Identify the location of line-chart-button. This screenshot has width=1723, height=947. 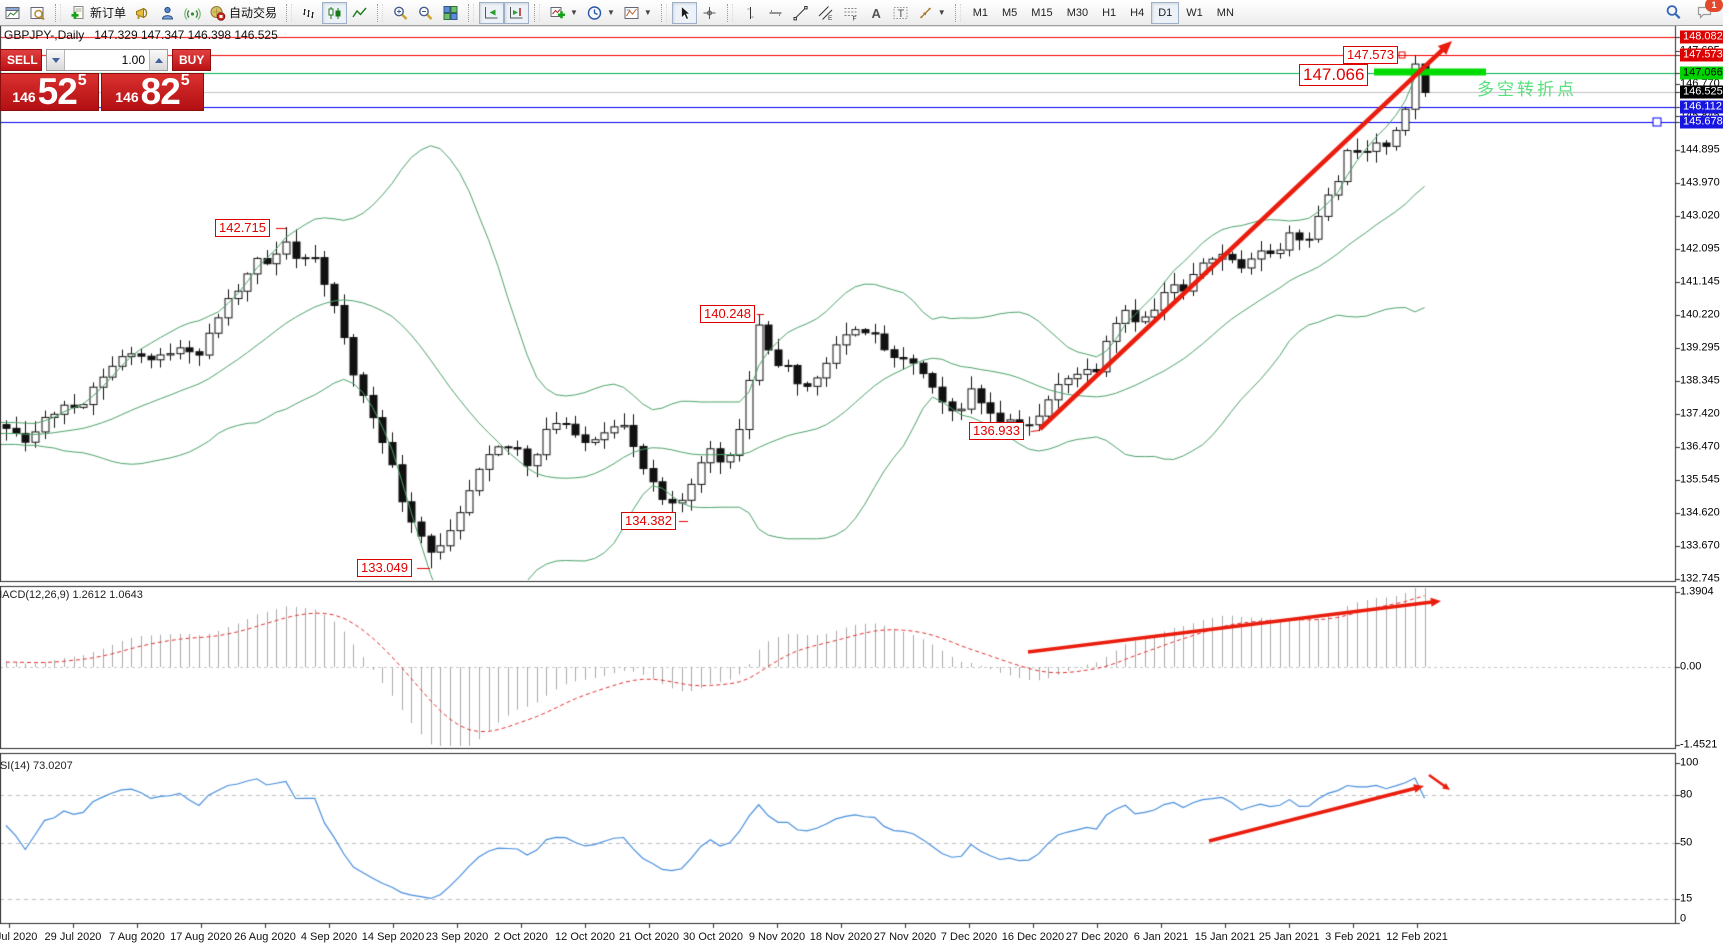
(359, 13).